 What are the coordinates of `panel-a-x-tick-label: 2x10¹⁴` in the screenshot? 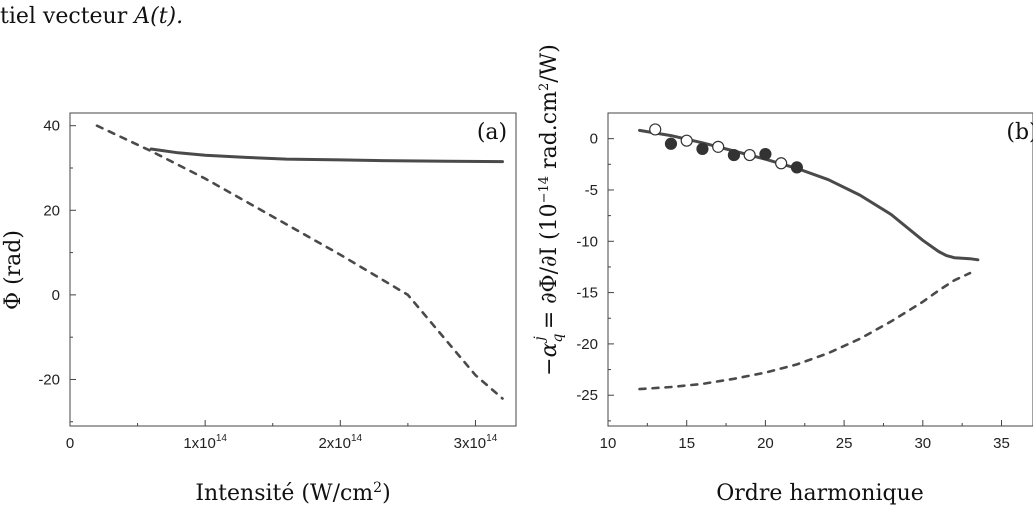 It's located at (340, 442).